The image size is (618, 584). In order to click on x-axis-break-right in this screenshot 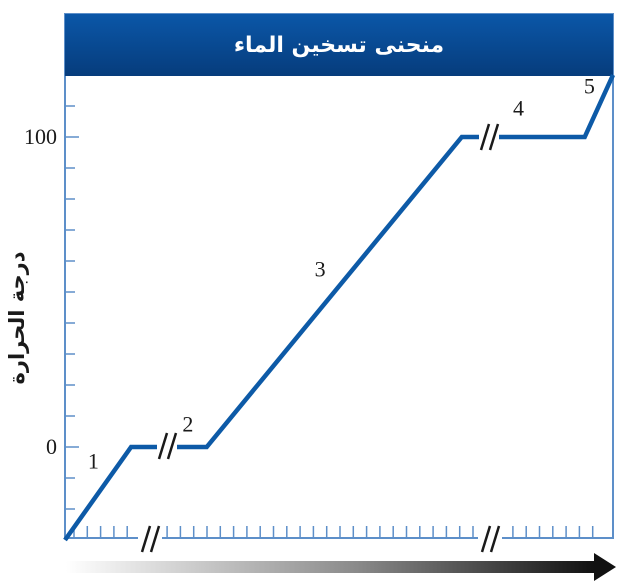, I will do `click(490, 539)`.